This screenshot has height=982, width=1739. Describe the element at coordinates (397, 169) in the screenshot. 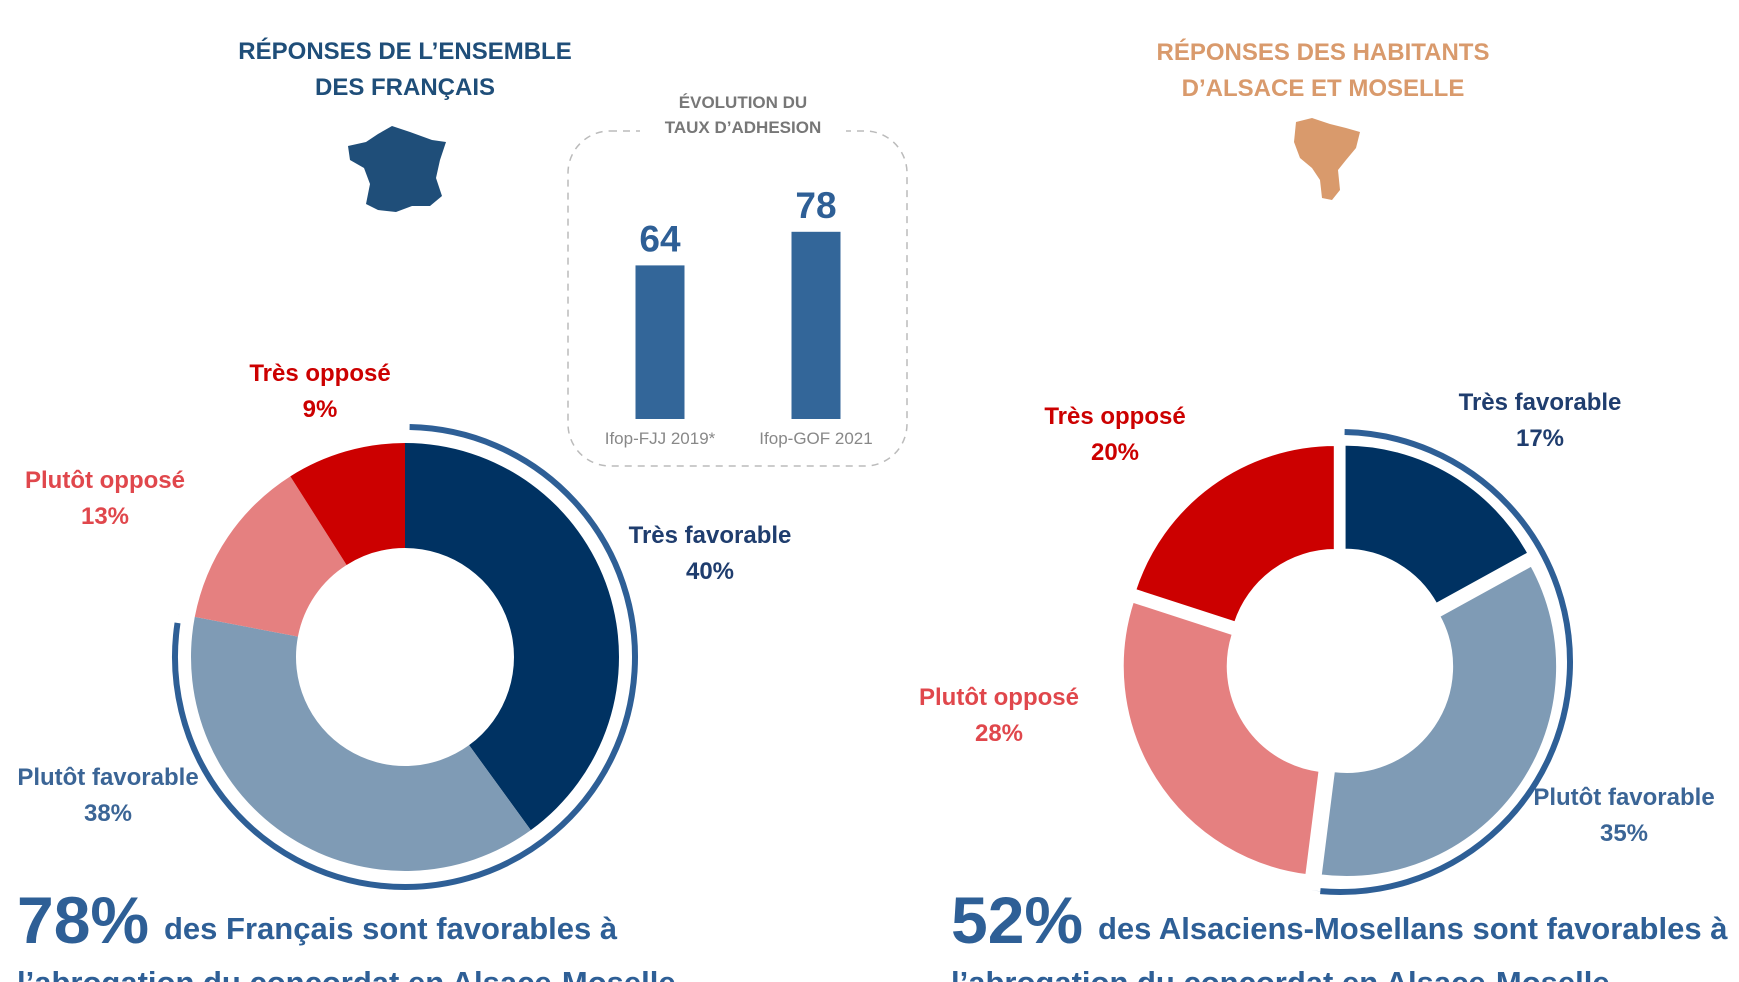

I see `france-icon` at that location.